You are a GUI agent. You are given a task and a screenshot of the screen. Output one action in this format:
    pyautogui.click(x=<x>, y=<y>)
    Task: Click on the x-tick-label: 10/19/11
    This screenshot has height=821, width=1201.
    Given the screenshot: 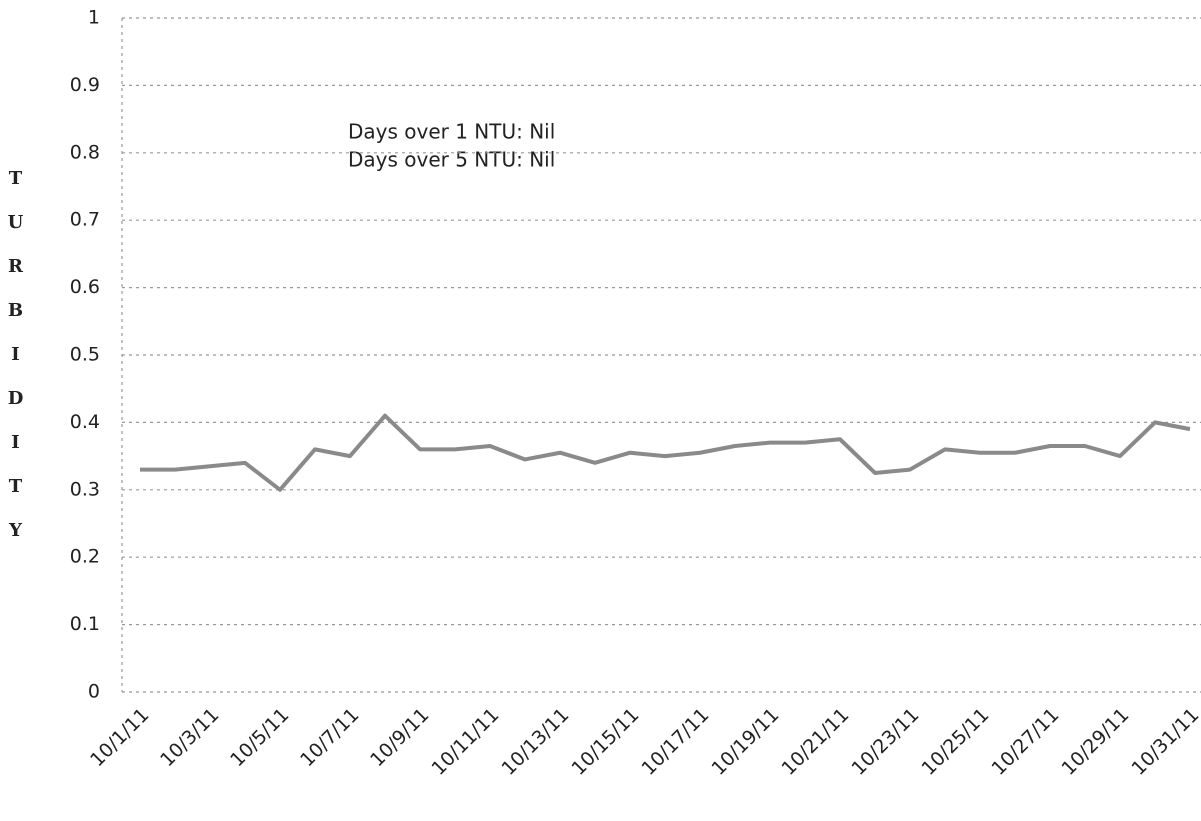 What is the action you would take?
    pyautogui.click(x=746, y=742)
    